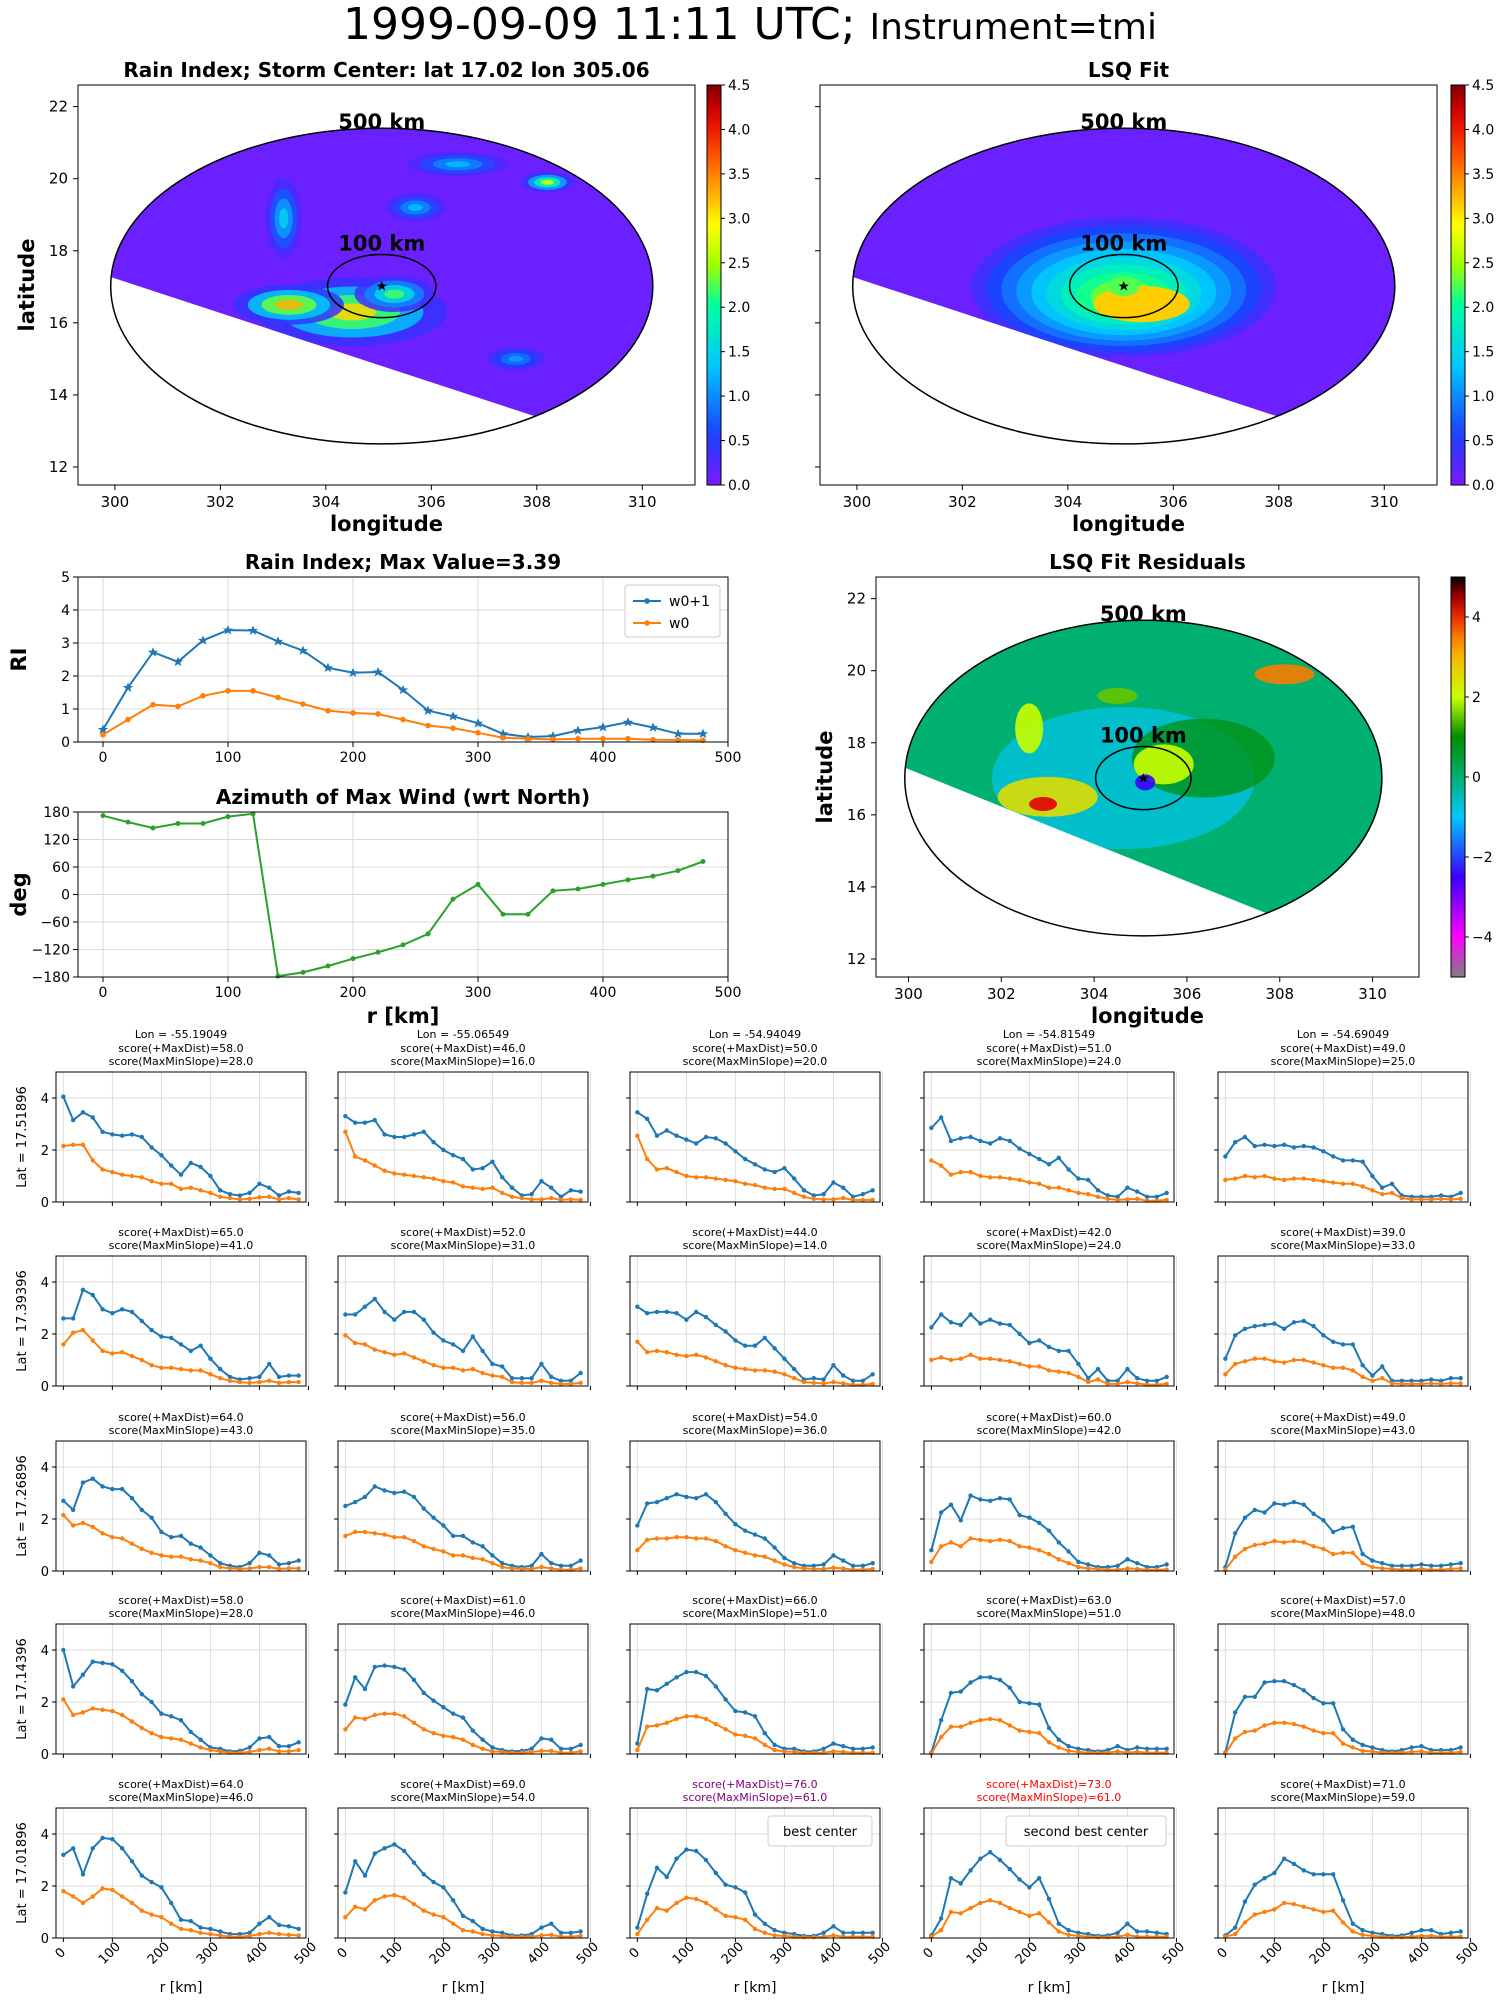 Image resolution: width=1500 pixels, height=2000 pixels. What do you see at coordinates (1223, 1953) in the screenshot?
I see `xtick-label: 0` at bounding box center [1223, 1953].